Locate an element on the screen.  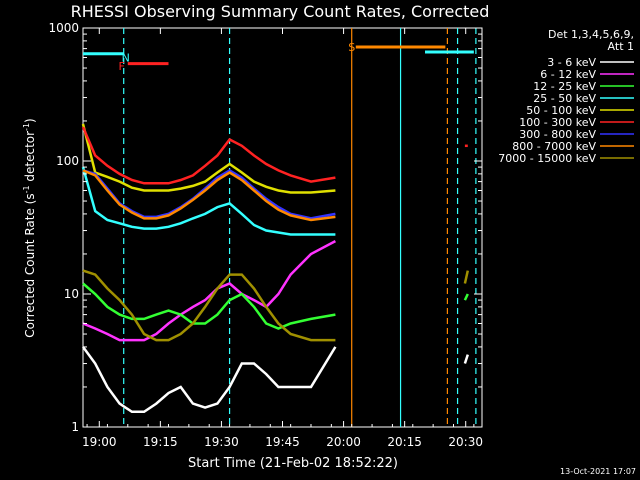
legend-label-1: 6 - 12 keV is located at coordinates (568, 74).